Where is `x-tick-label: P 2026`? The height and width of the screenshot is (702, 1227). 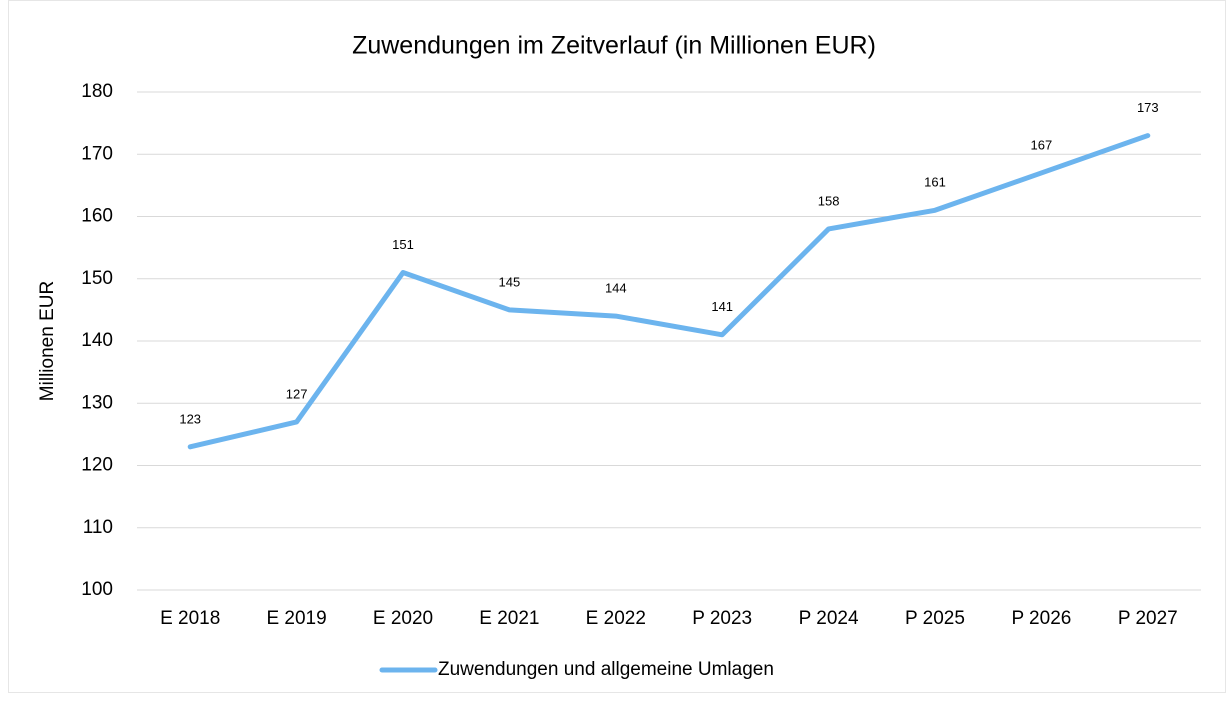
x-tick-label: P 2026 is located at coordinates (1041, 618).